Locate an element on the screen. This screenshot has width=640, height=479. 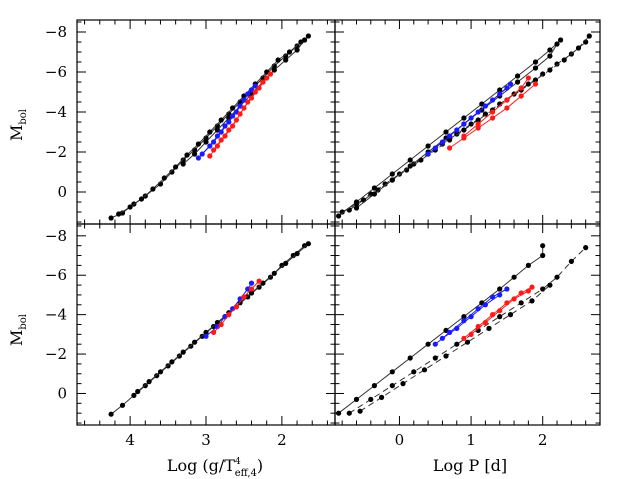
xlabel-right: Log P [d] is located at coordinates (470, 465).